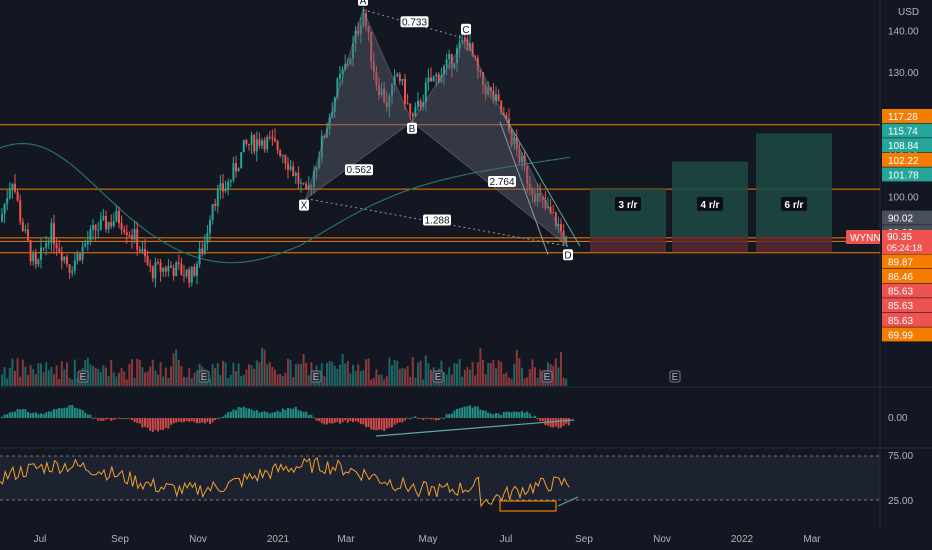  What do you see at coordinates (285, 482) in the screenshot?
I see `rsi-line` at bounding box center [285, 482].